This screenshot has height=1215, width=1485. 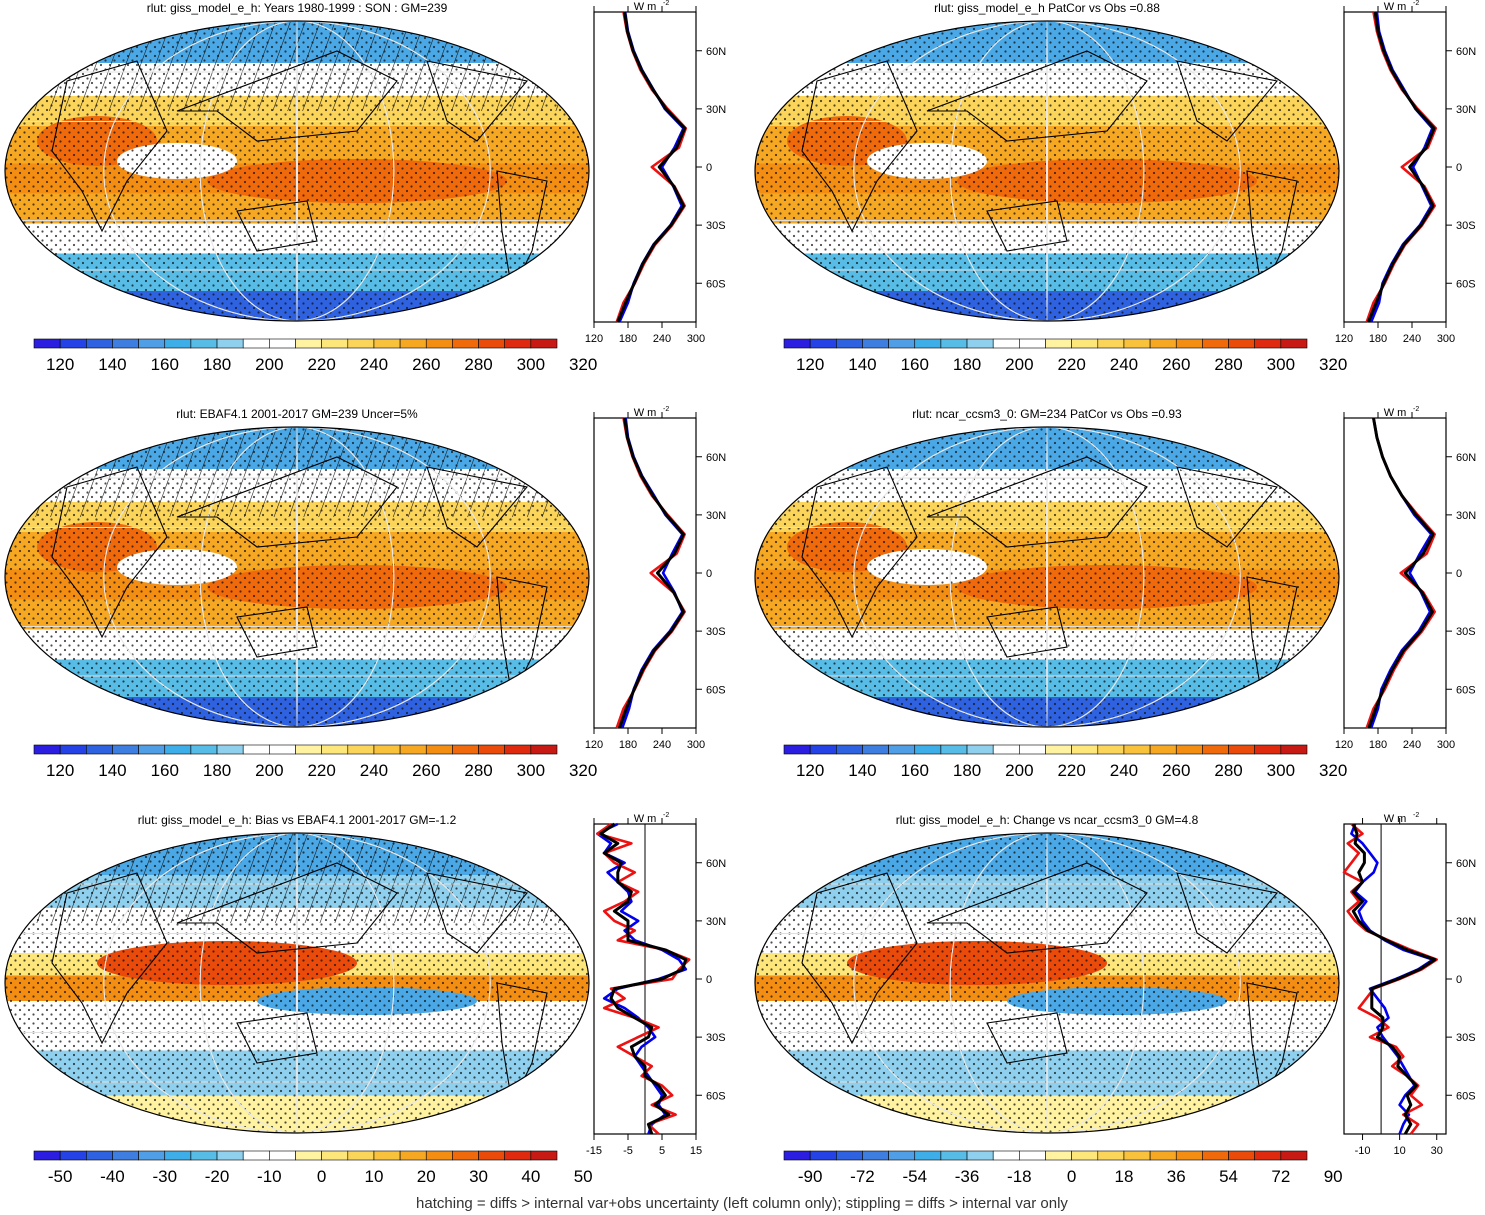 What do you see at coordinates (1019, 1176) in the screenshot?
I see `colorbar-label: -18` at bounding box center [1019, 1176].